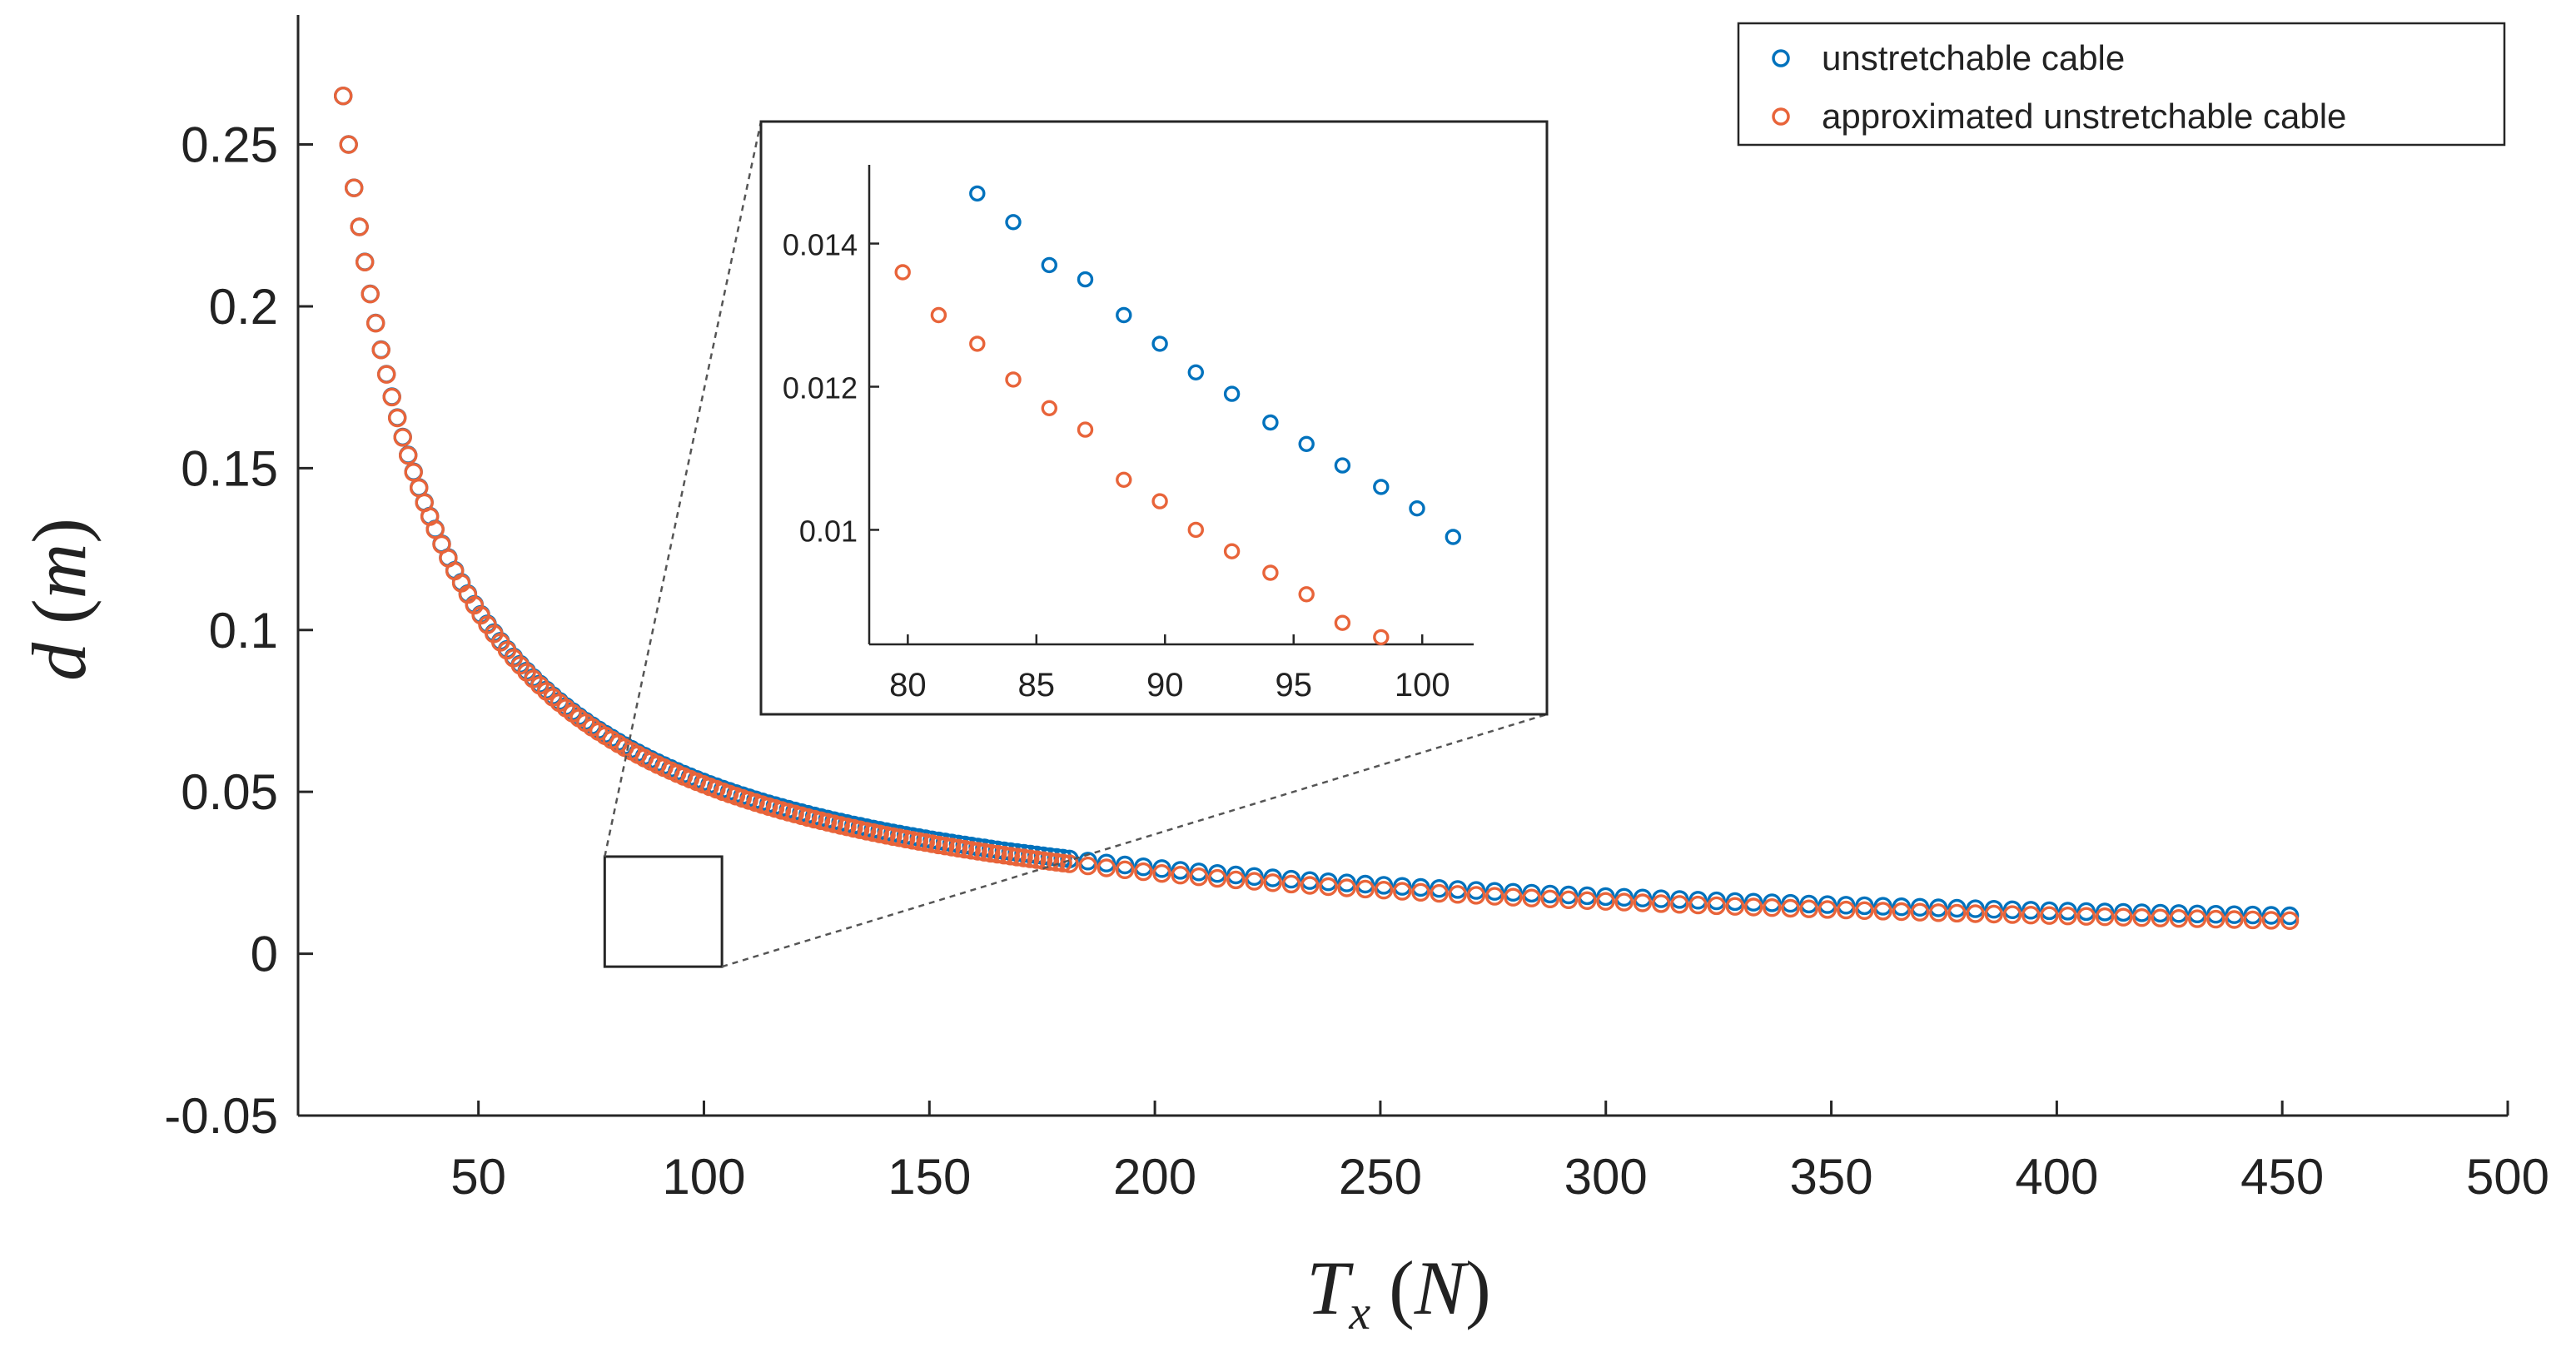 The image size is (2576, 1352). I want to click on y-tick-label: 0.1, so click(243, 631).